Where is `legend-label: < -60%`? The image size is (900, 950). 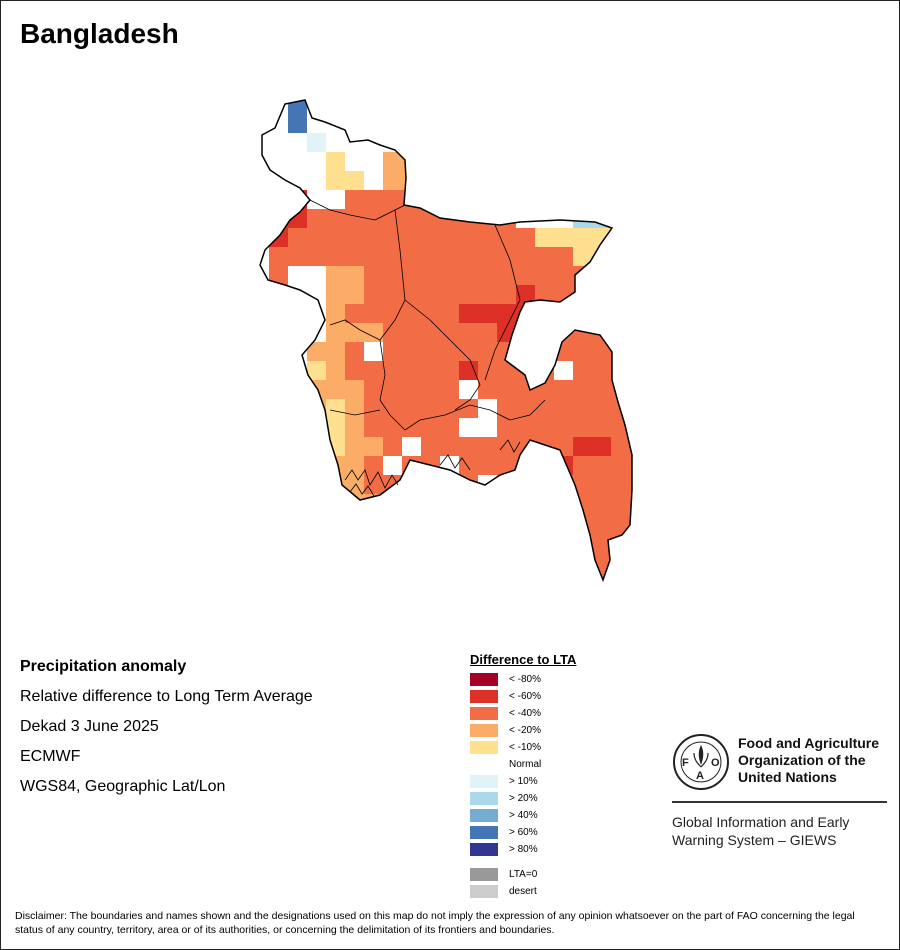 legend-label: < -60% is located at coordinates (525, 696).